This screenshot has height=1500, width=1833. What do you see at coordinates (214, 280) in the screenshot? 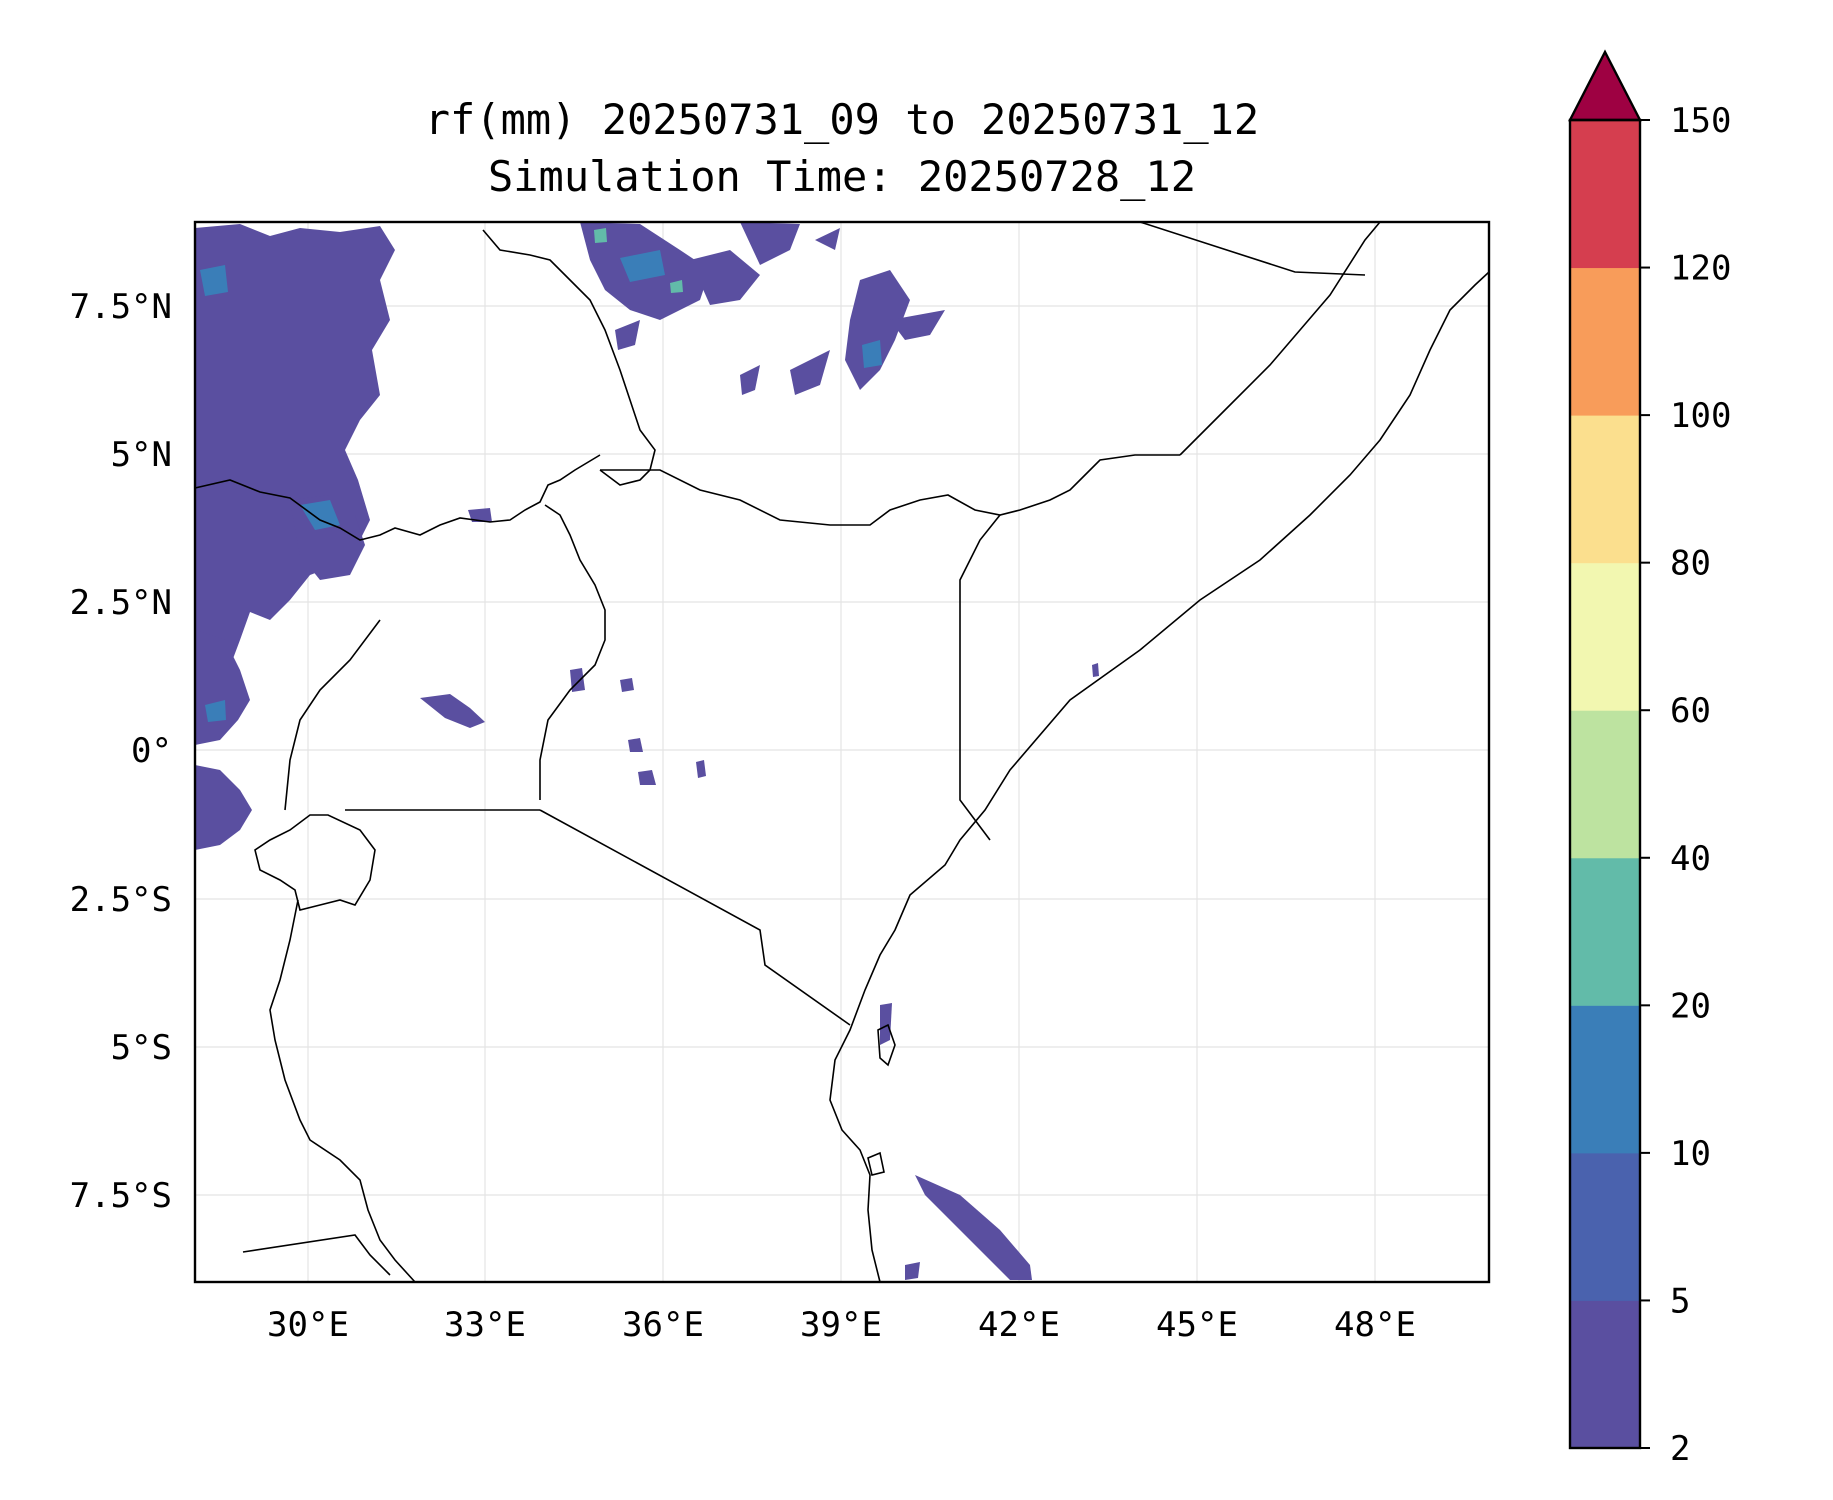
I see `rain-area-moderate-a` at bounding box center [214, 280].